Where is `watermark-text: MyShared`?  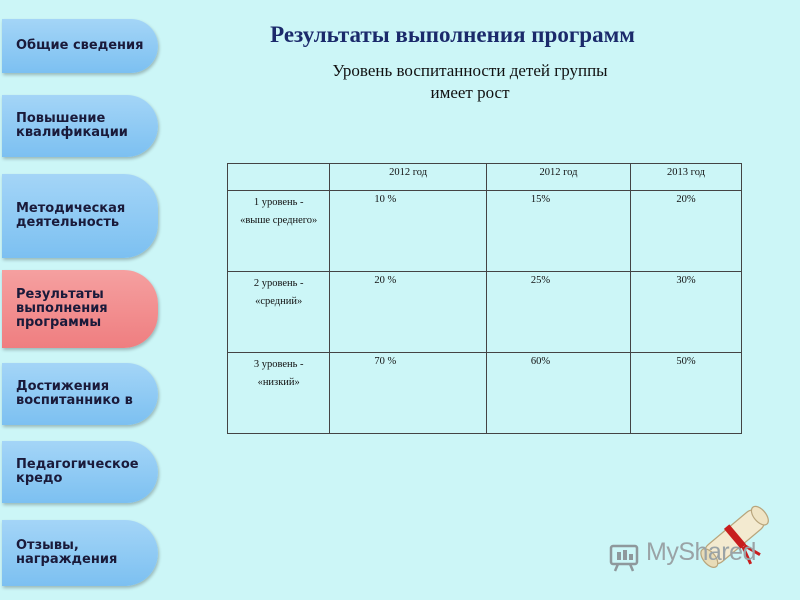 watermark-text: MyShared is located at coordinates (701, 552).